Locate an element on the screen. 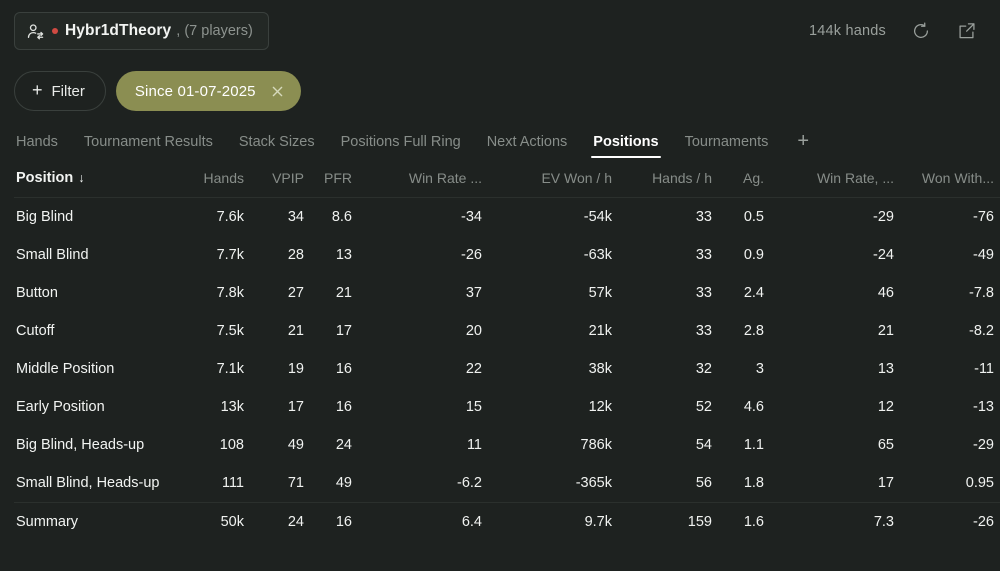  tab-next-actions: Next Actions is located at coordinates (527, 141).